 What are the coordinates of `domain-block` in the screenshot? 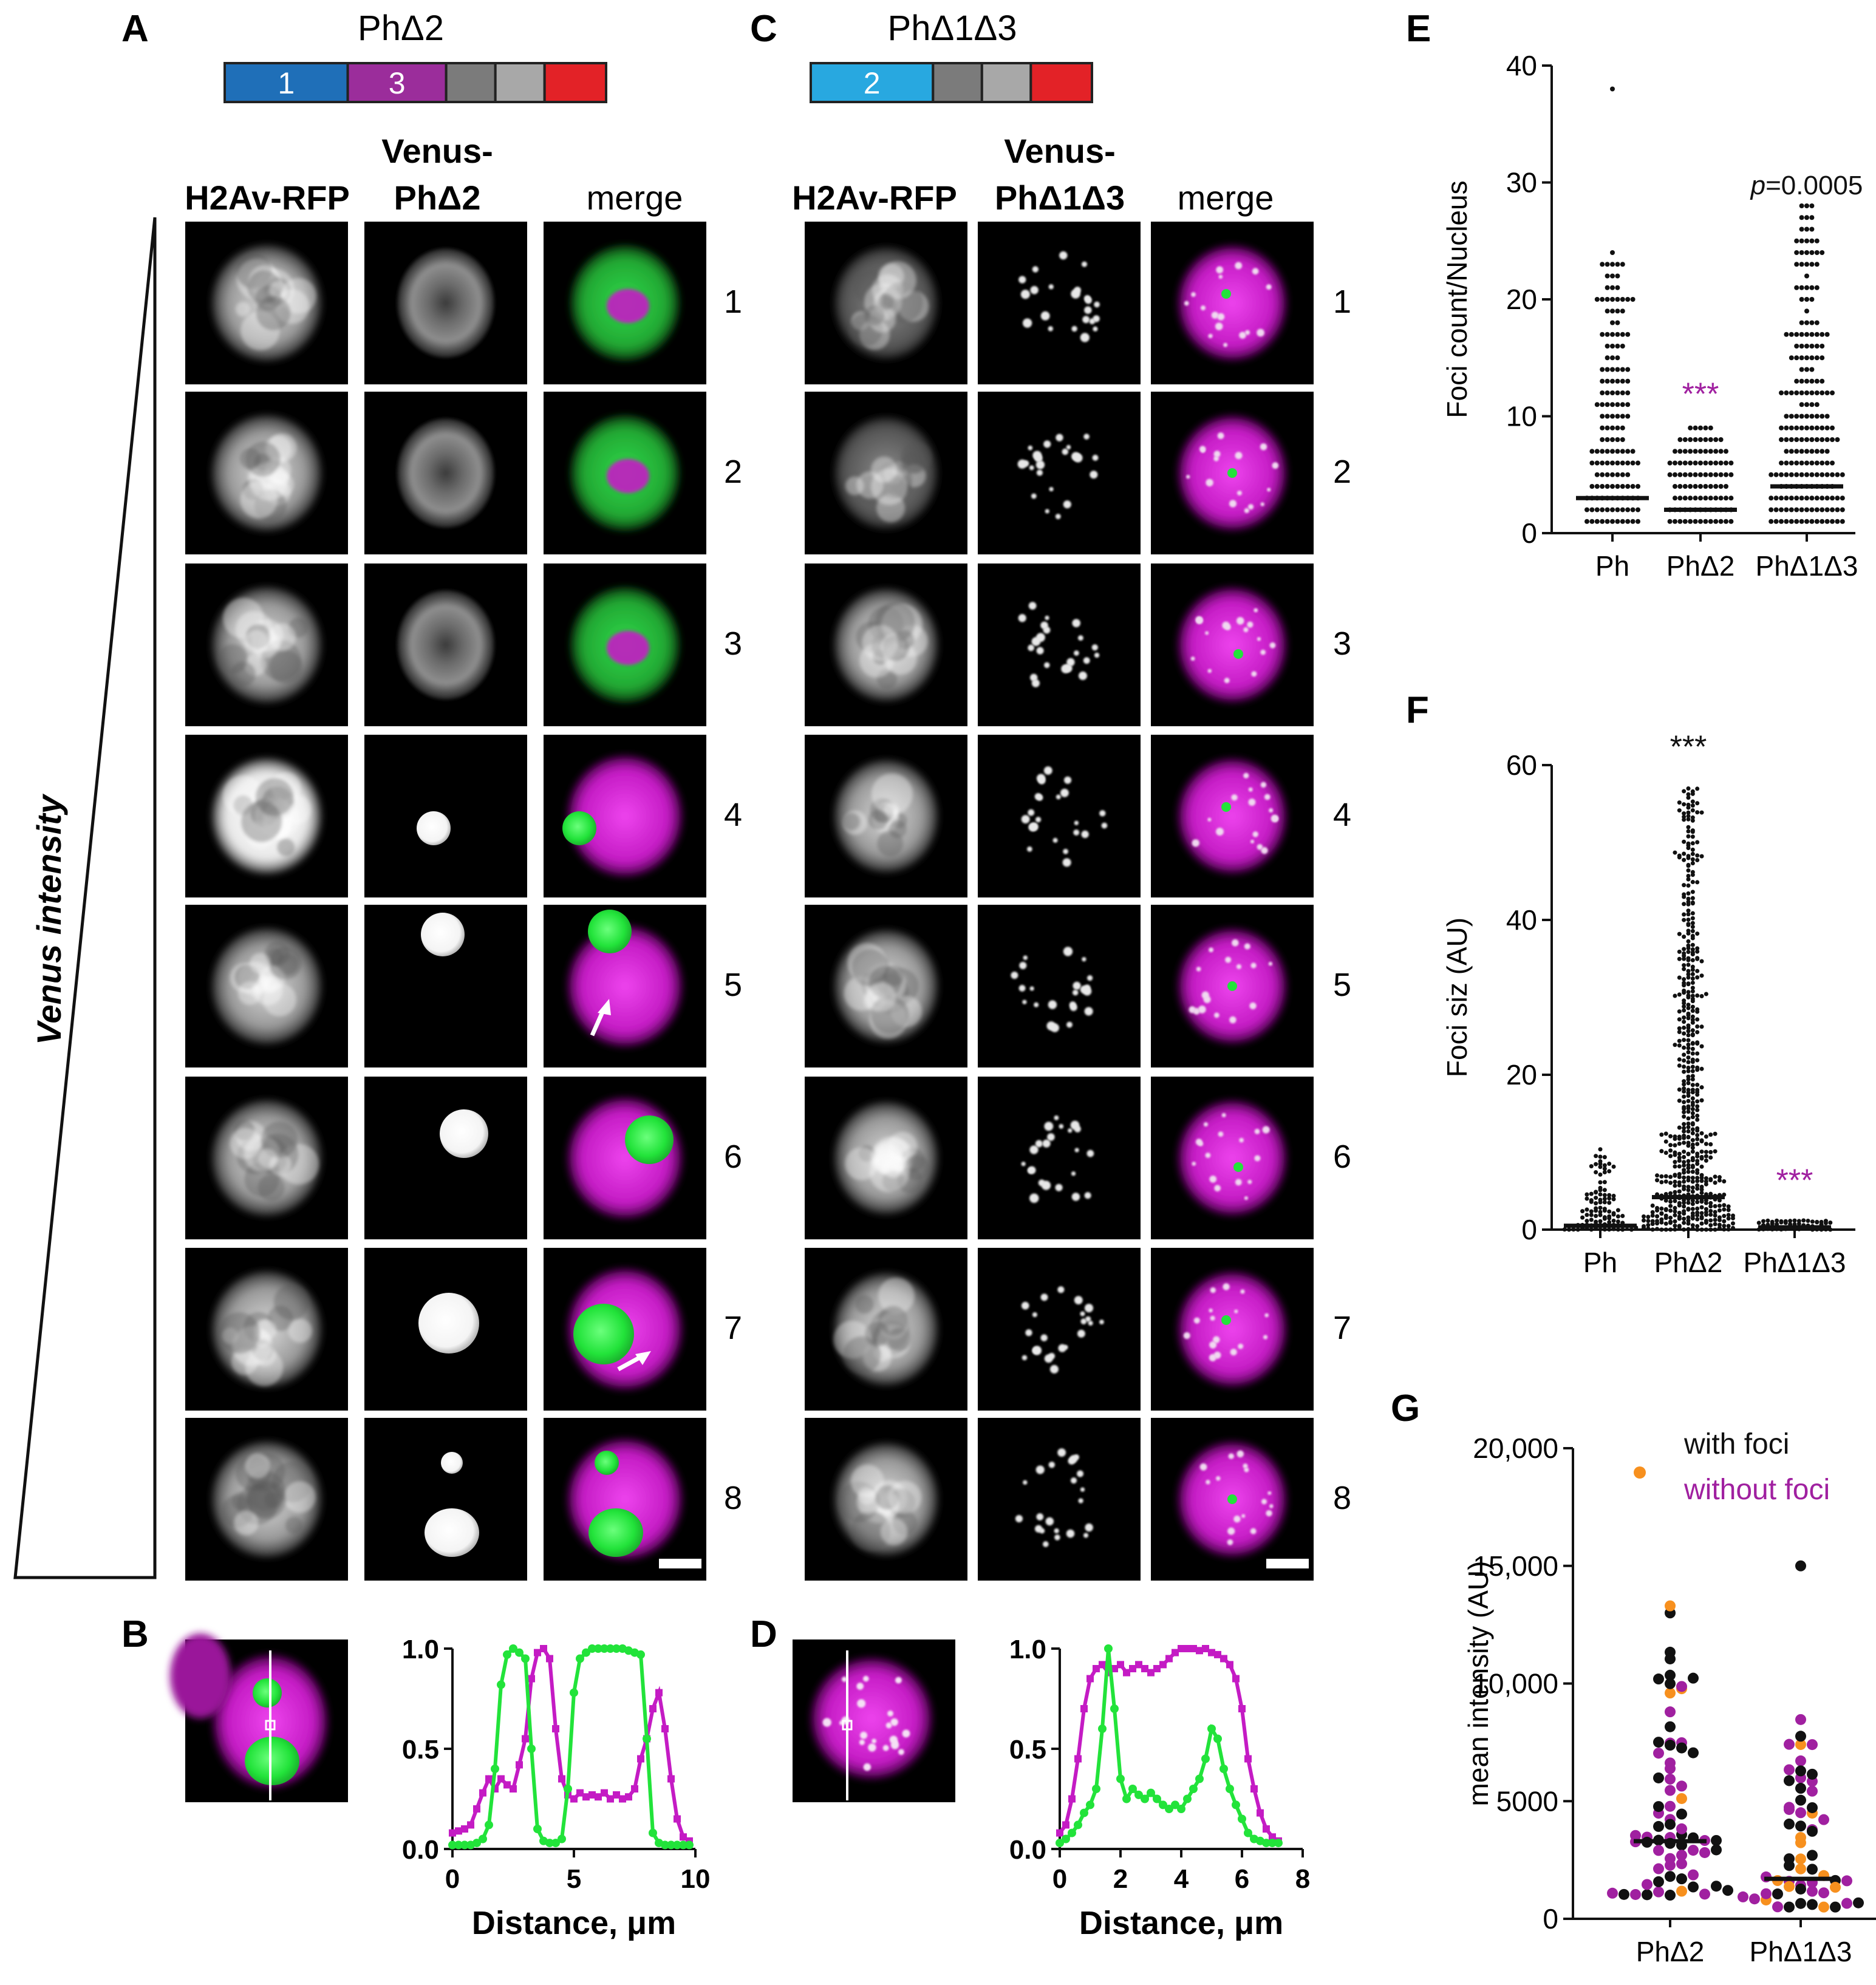 It's located at (520, 82).